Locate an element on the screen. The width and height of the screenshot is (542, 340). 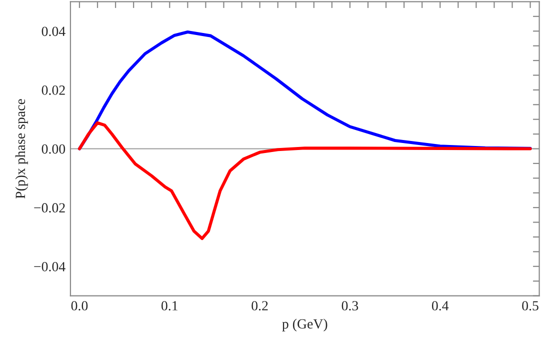
x-axis-title: p (GeV) is located at coordinates (305, 325).